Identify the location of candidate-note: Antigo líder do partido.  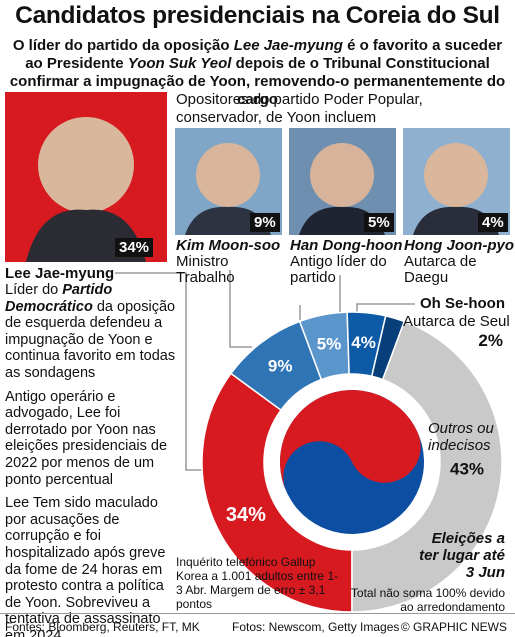
(338, 269).